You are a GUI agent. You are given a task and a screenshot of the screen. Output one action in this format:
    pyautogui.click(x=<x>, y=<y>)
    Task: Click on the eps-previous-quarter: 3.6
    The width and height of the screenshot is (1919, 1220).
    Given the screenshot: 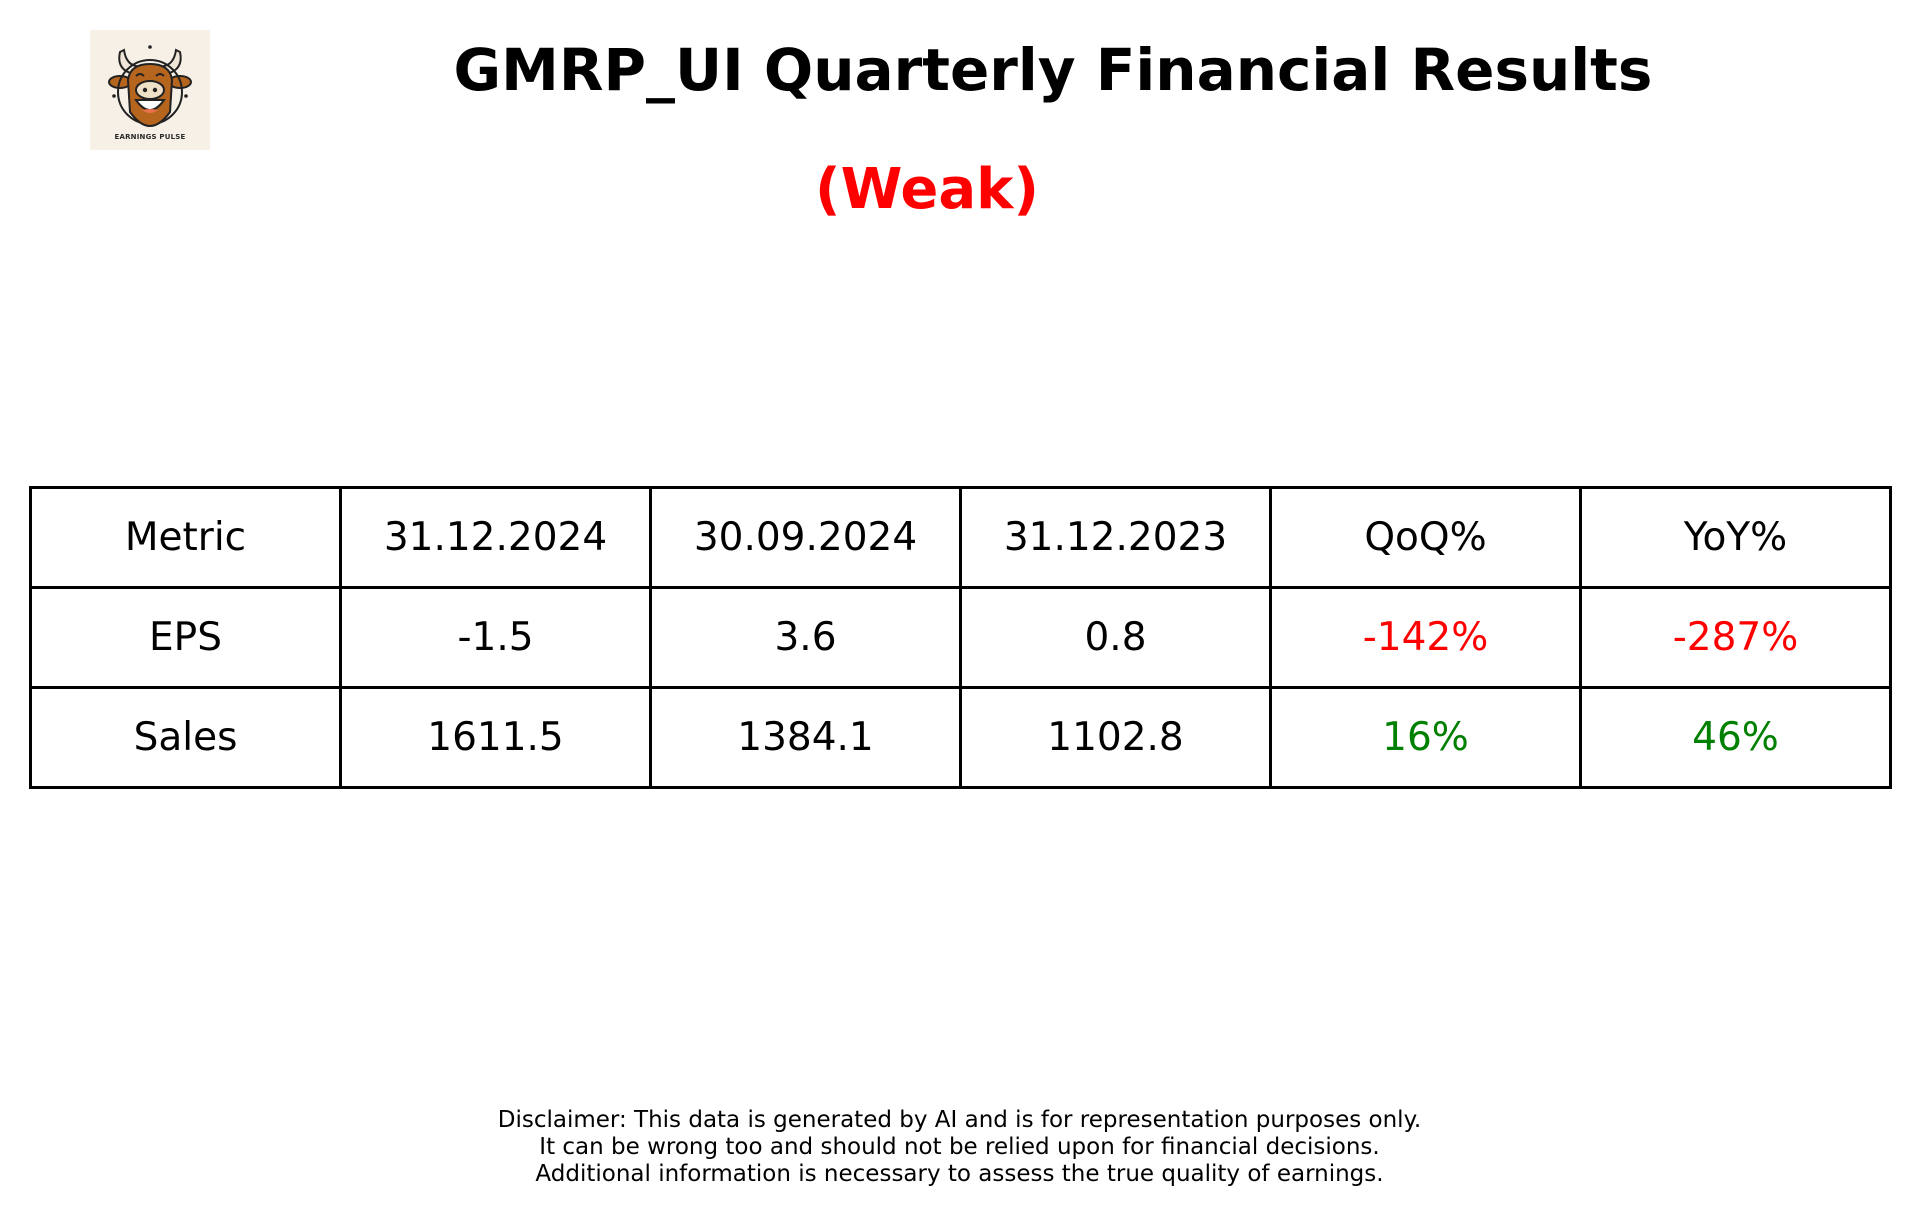 What is the action you would take?
    pyautogui.click(x=805, y=637)
    